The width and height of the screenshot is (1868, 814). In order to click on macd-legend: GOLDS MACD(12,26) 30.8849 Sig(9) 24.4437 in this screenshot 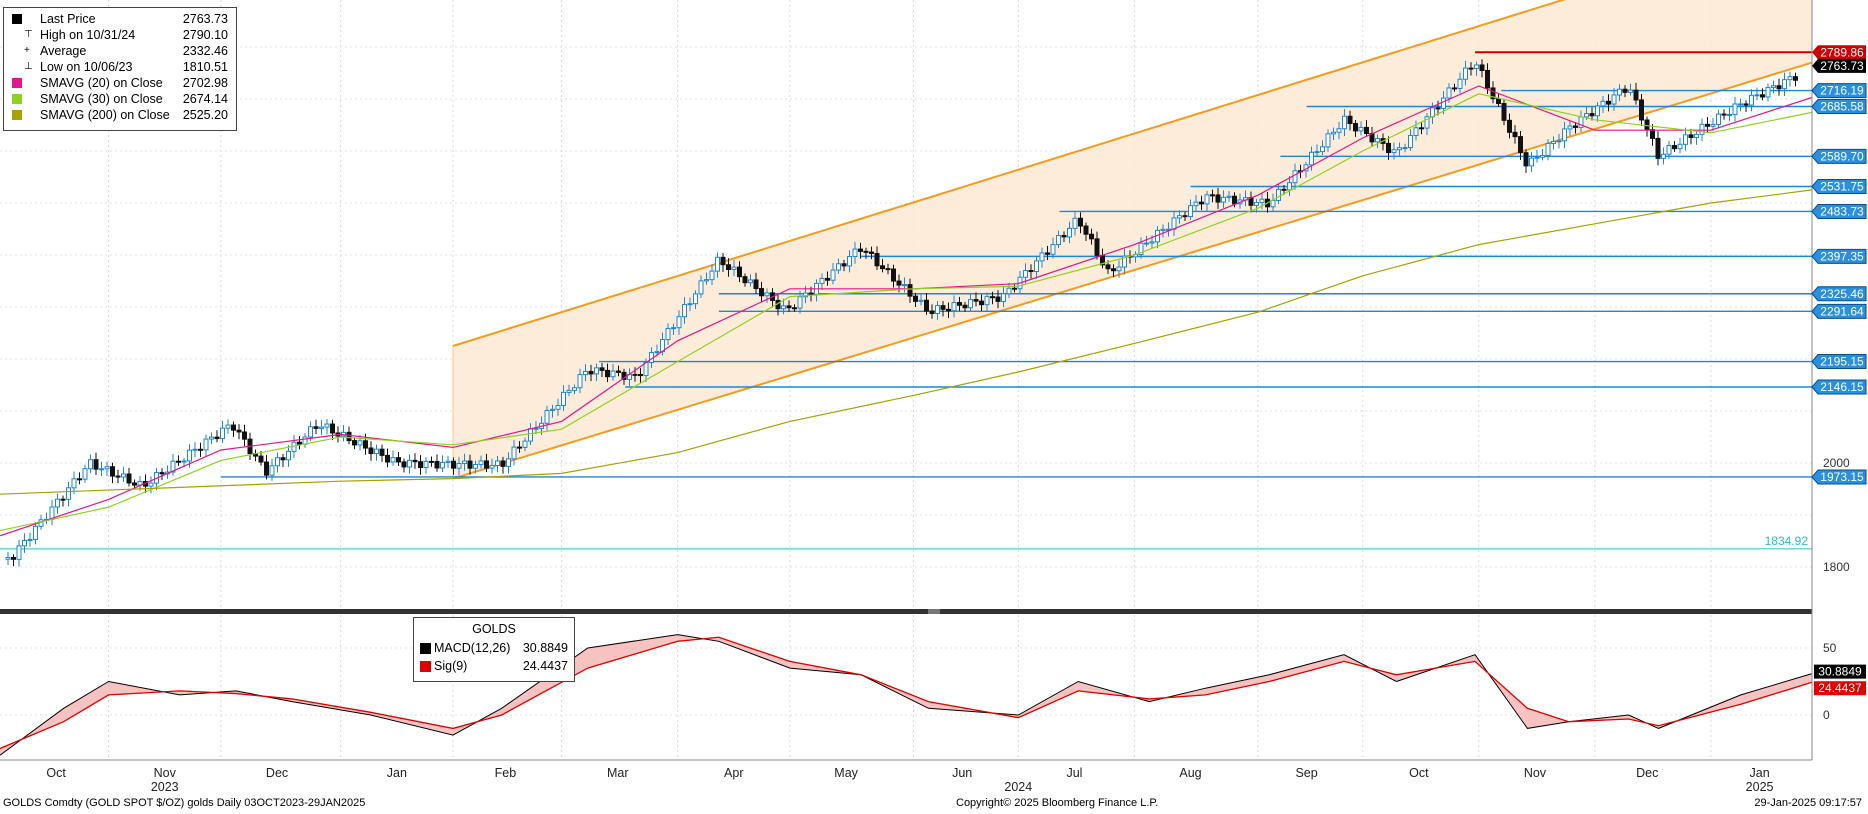, I will do `click(494, 649)`.